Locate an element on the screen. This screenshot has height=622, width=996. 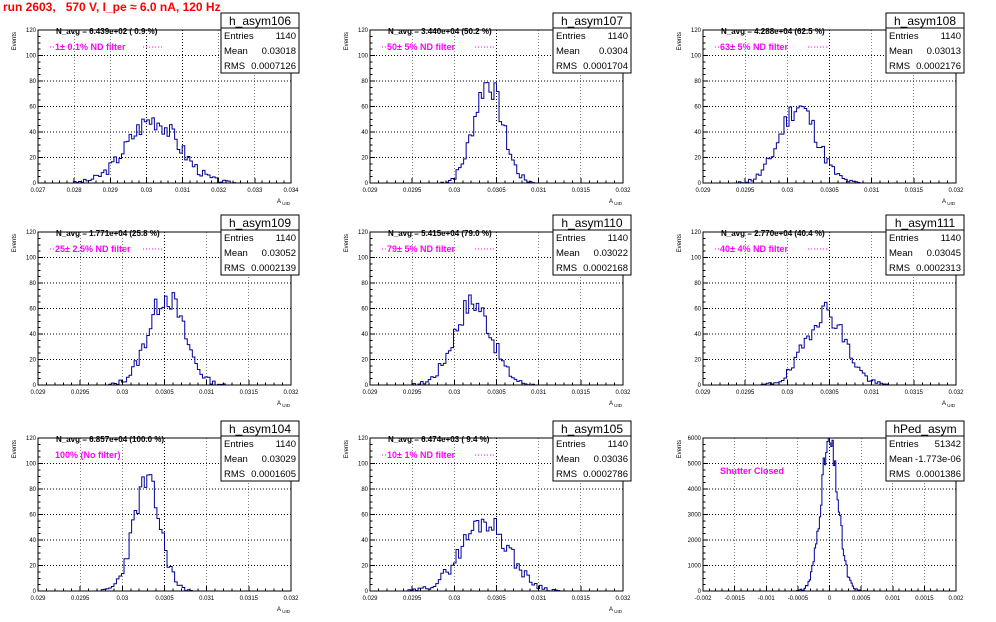
filter-label: 79± 5% ND filter is located at coordinates (421, 249).